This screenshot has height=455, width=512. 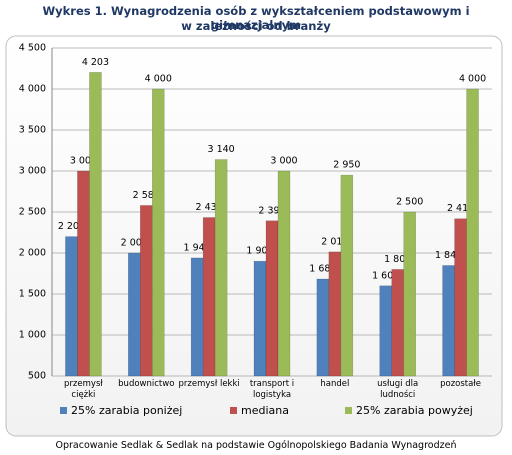 What do you see at coordinates (259, 251) in the screenshot?
I see `value-label: 1 900` at bounding box center [259, 251].